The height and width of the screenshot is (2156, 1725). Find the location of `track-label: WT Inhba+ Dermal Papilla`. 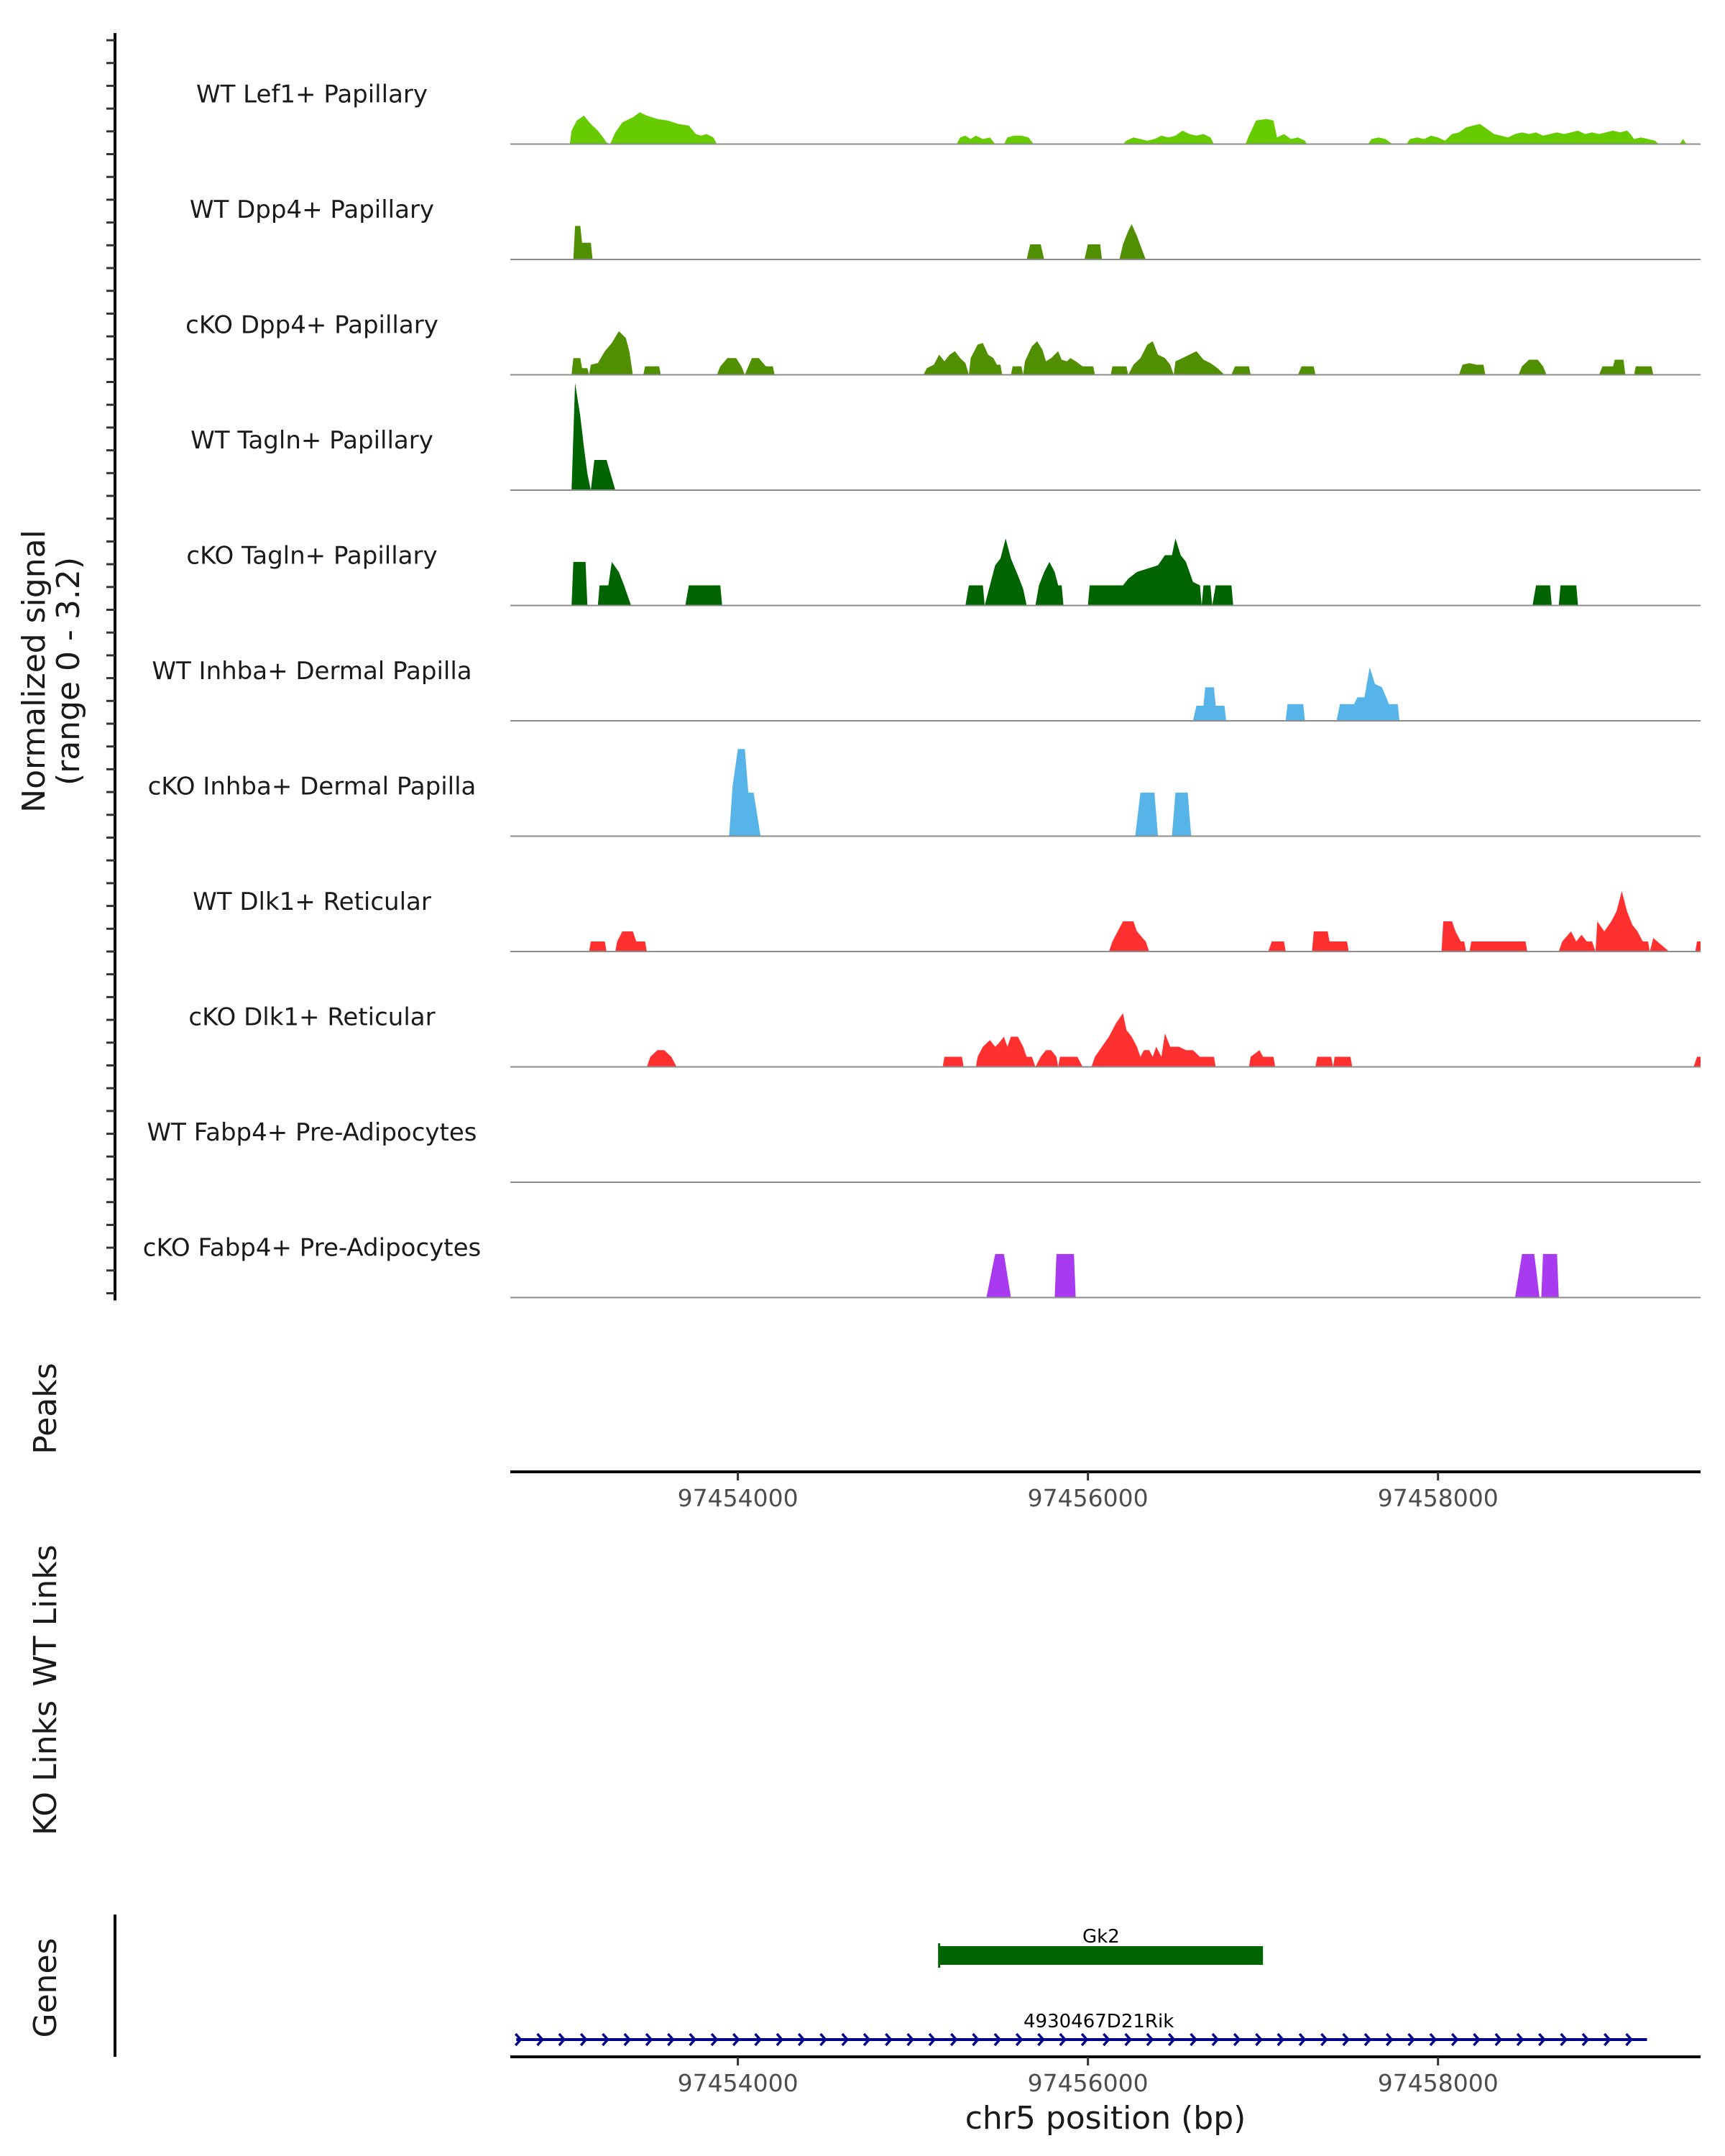

track-label: WT Inhba+ Dermal Papilla is located at coordinates (312, 671).